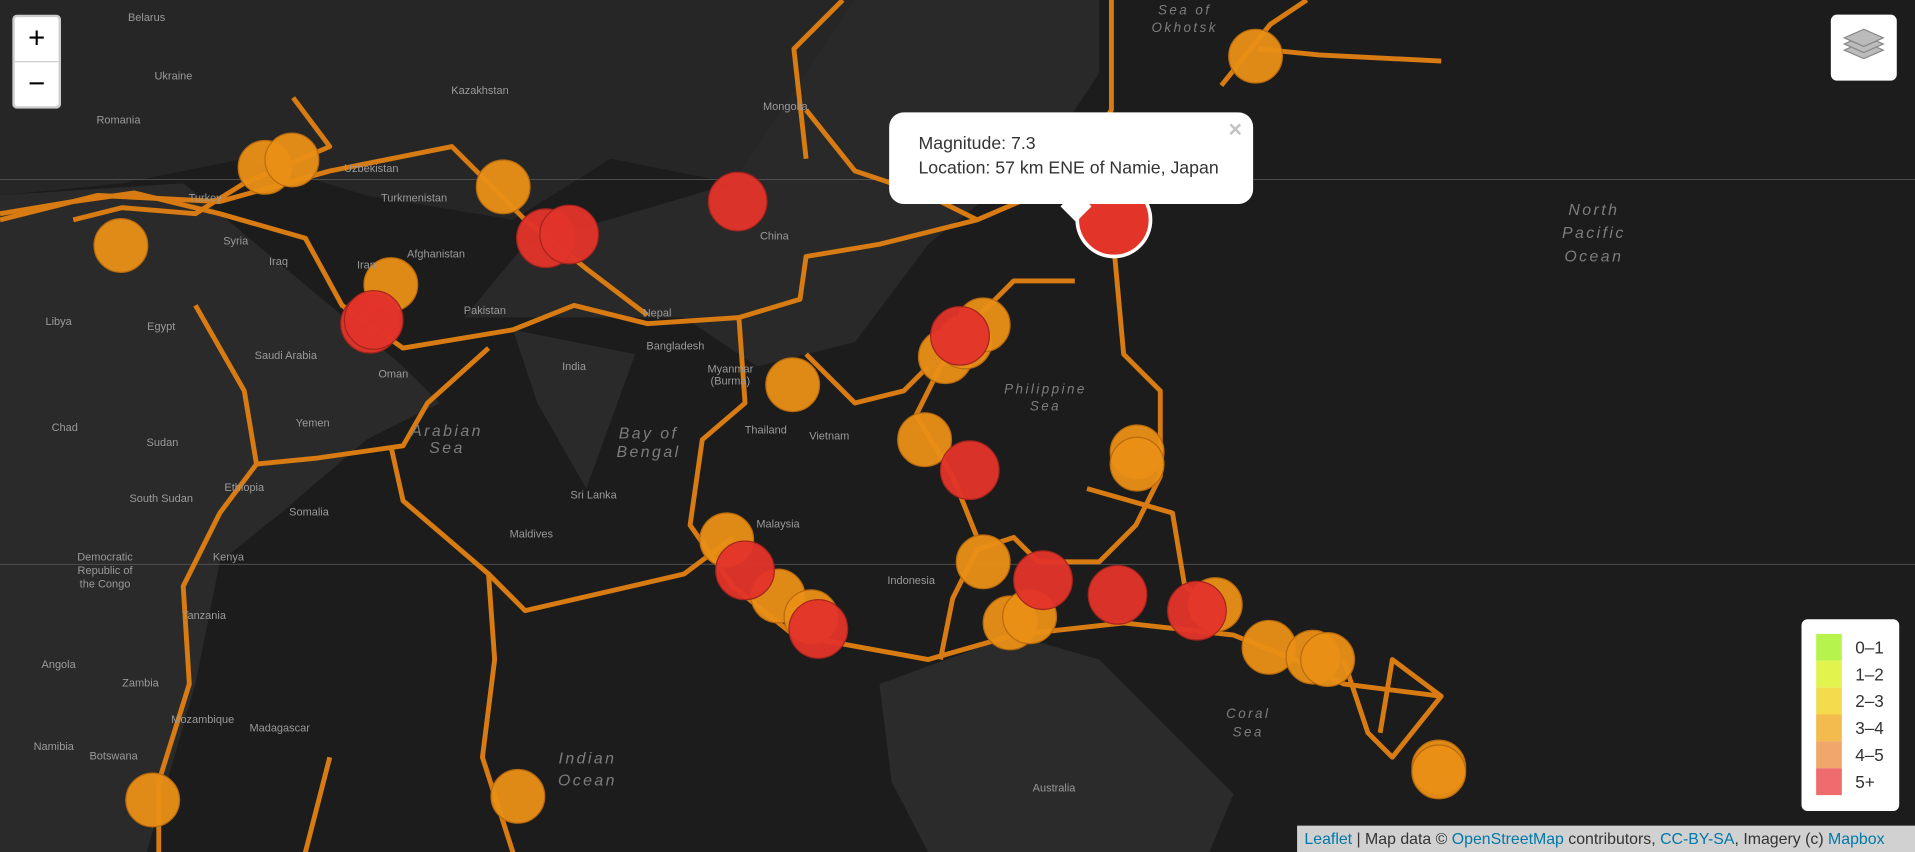 The width and height of the screenshot is (1915, 852). I want to click on attribution-text: , Imagery (c), so click(1781, 838).